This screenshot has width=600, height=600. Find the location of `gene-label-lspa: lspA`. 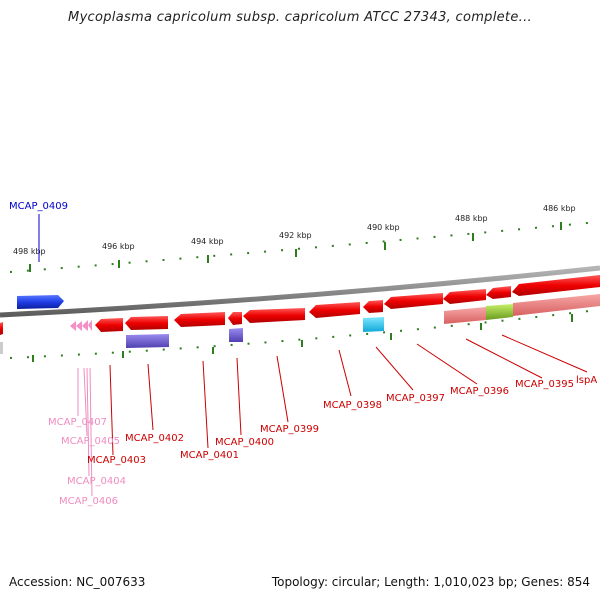

gene-label-lspa: lspA is located at coordinates (586, 380).